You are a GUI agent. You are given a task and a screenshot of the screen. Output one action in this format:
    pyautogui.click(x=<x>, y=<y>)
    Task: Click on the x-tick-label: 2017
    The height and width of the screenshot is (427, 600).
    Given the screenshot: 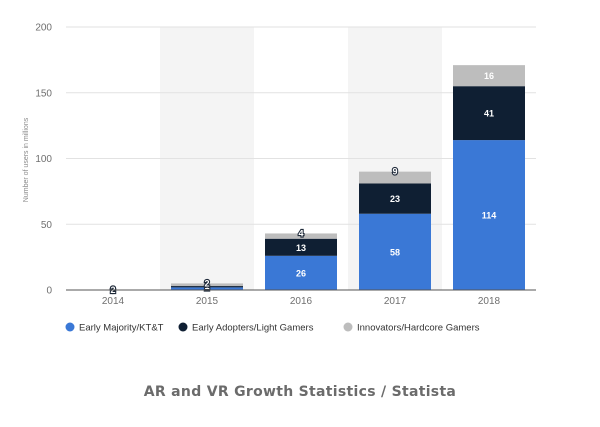 What is the action you would take?
    pyautogui.click(x=395, y=301)
    